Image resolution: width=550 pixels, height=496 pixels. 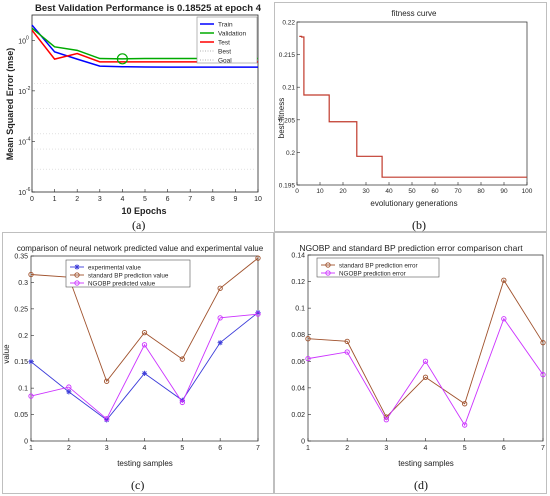 What do you see at coordinates (287, 55) in the screenshot?
I see `chart-b-y-tick-label: 0.215` at bounding box center [287, 55].